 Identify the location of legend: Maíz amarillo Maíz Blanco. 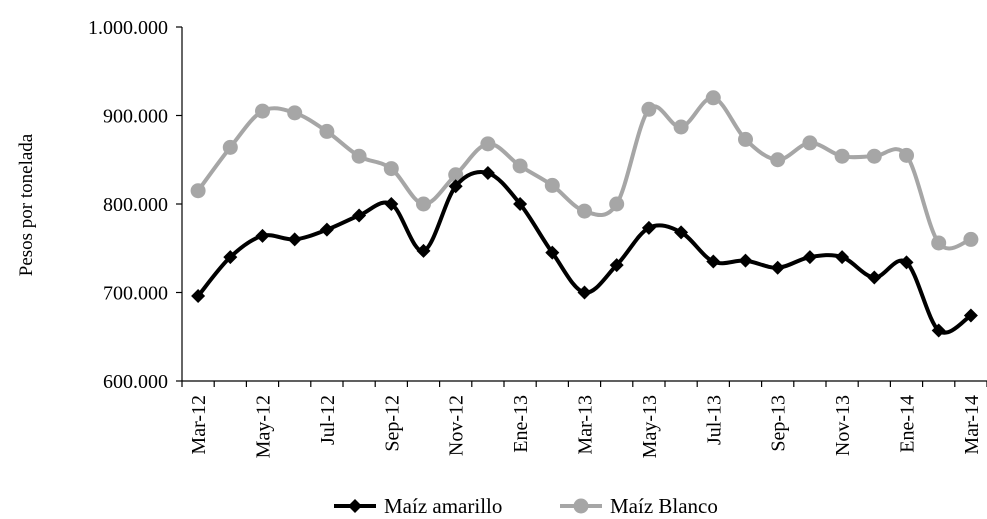
(526, 506).